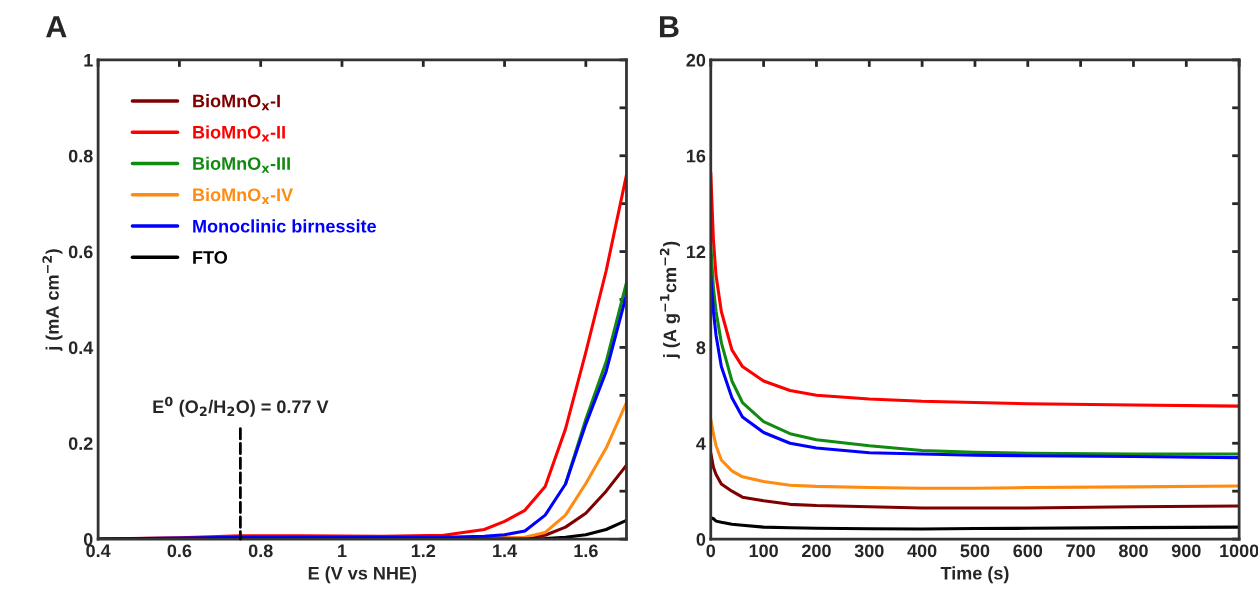 The width and height of the screenshot is (1258, 599). Describe the element at coordinates (362, 575) in the screenshot. I see `x-axis-title: E (V vs NHE)` at that location.